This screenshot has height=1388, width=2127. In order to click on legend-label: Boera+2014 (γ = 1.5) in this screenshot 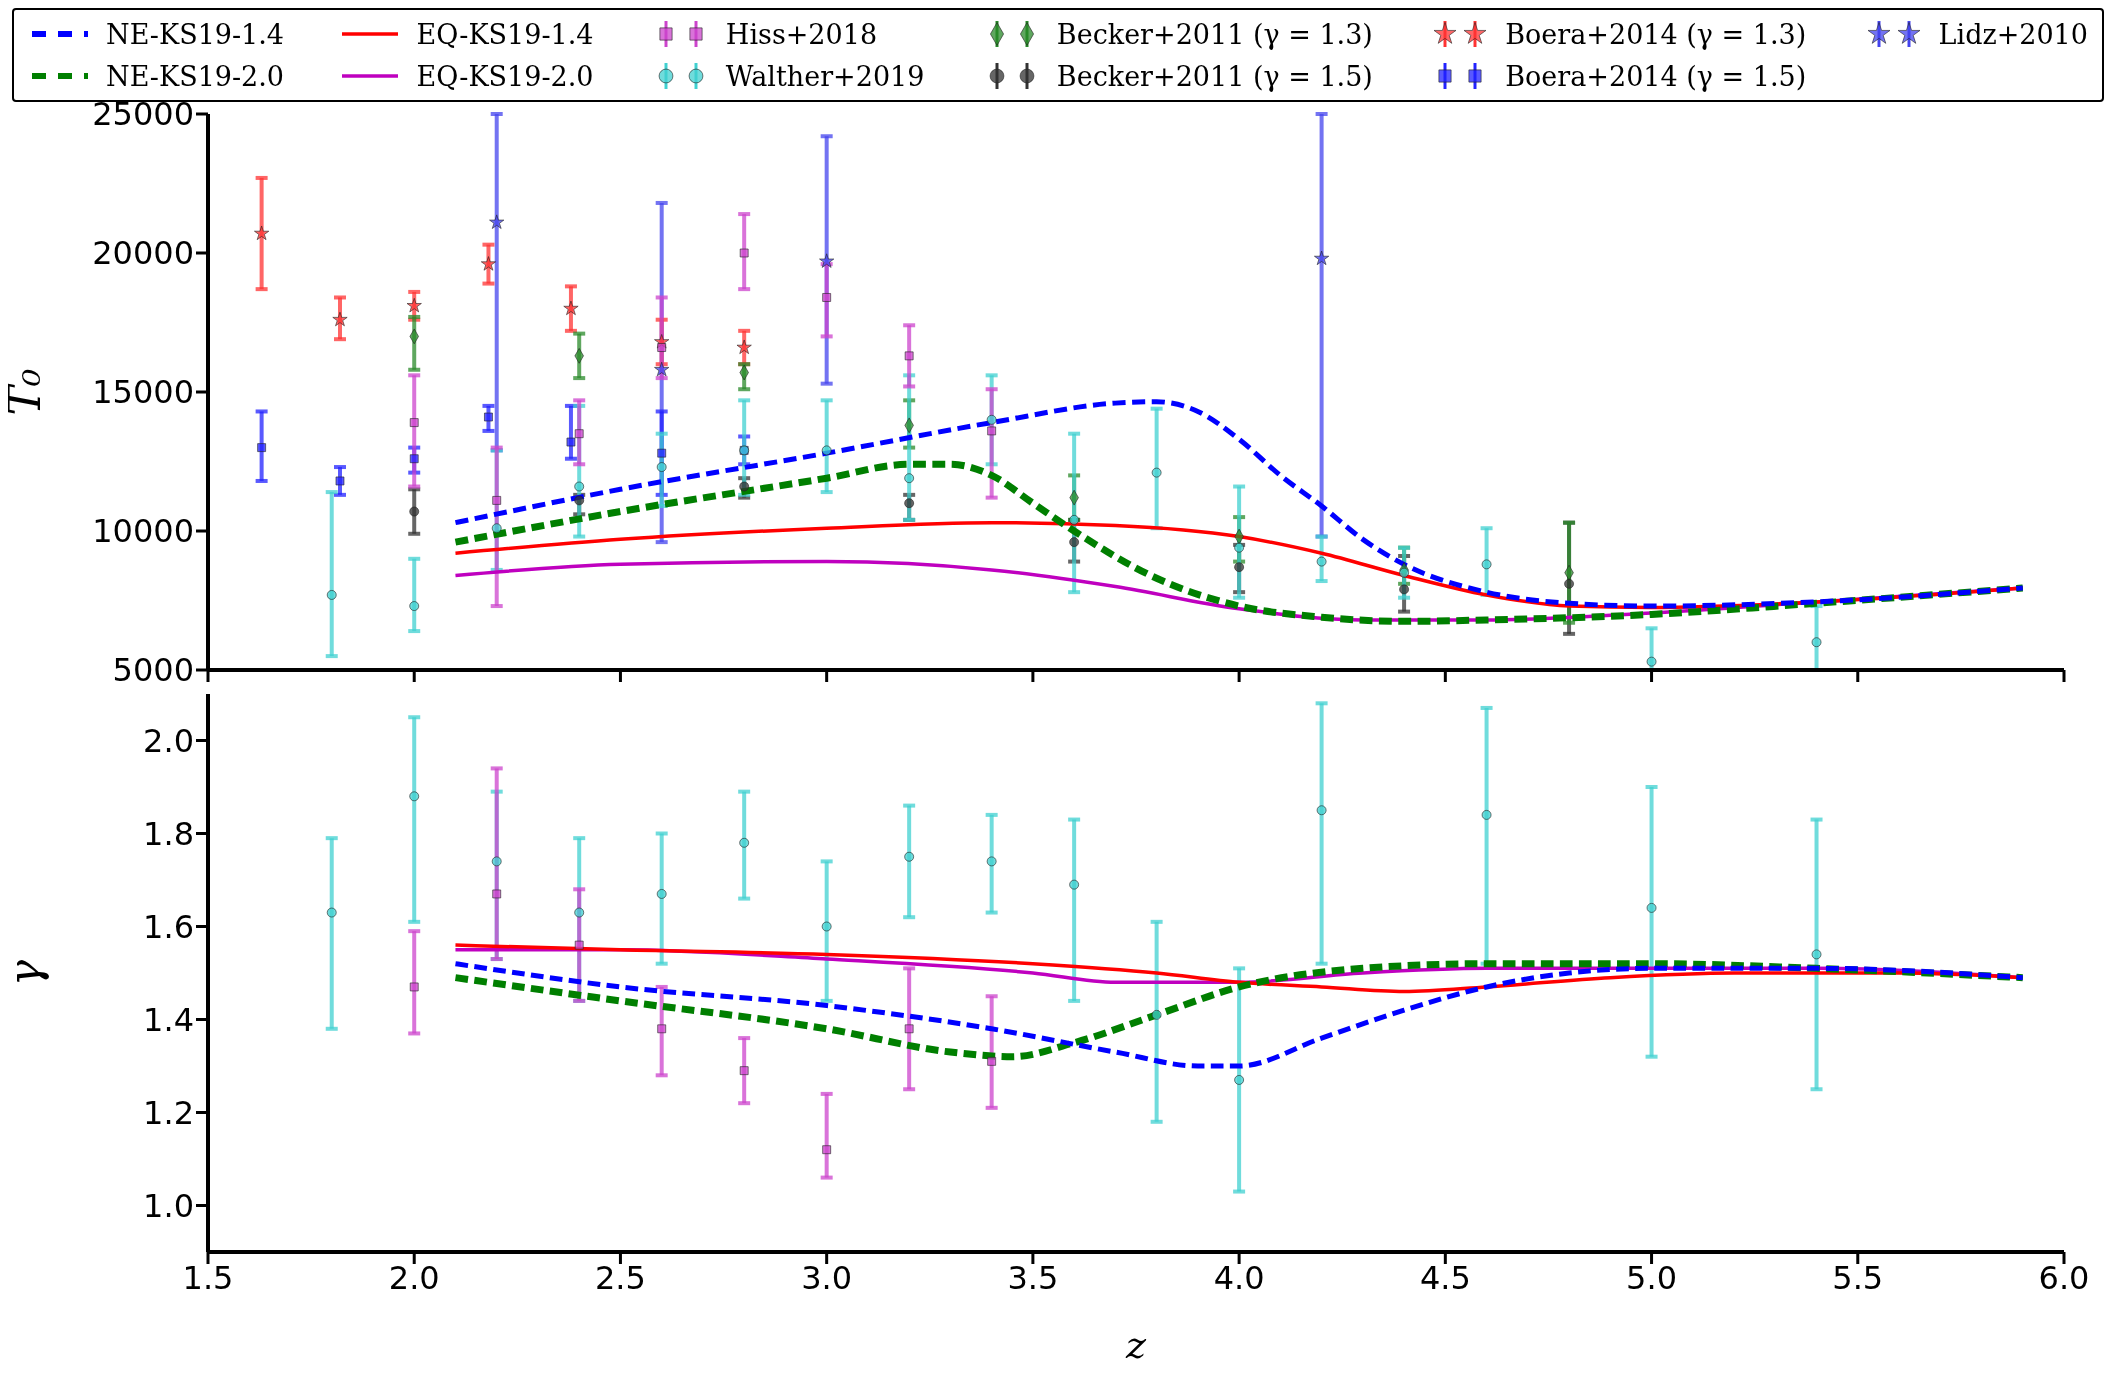, I will do `click(1656, 76)`.